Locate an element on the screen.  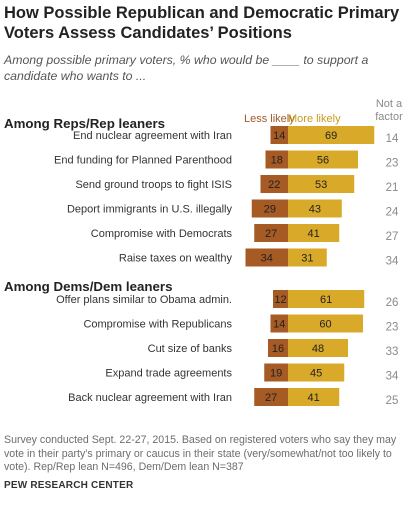
not-a-factor-value: 27 is located at coordinates (392, 237).